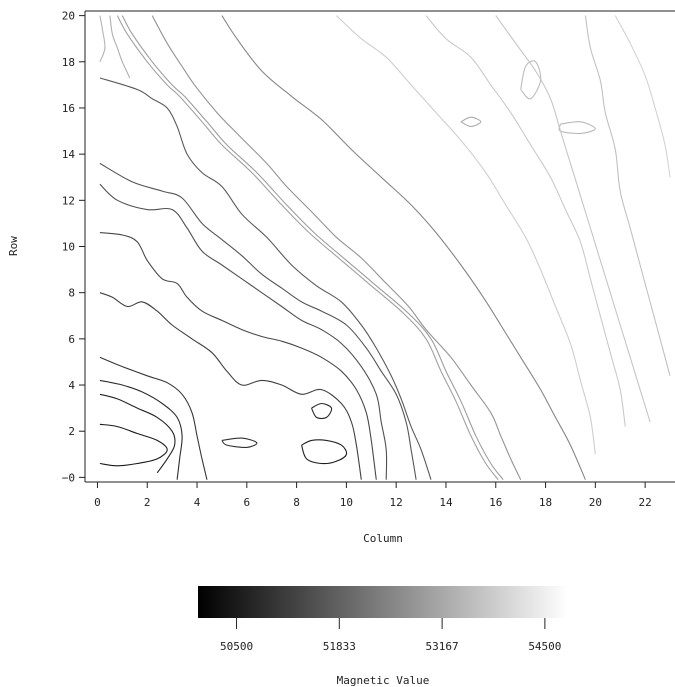 This screenshot has height=687, width=675. What do you see at coordinates (13, 246) in the screenshot?
I see `y-axis-title: Row` at bounding box center [13, 246].